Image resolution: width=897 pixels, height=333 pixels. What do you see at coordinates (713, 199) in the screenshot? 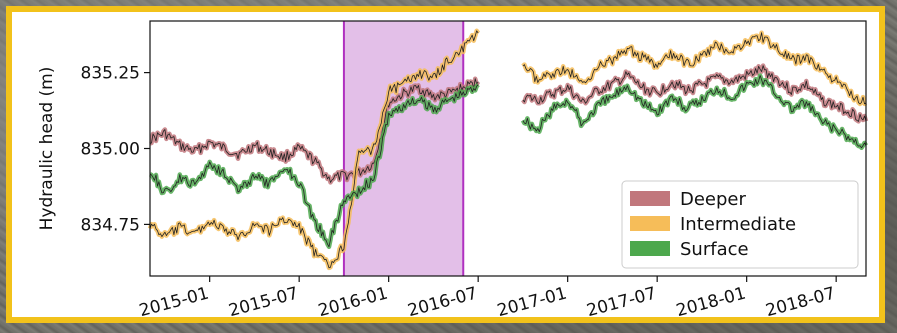
I see `legend-label-deeper: Deeper` at bounding box center [713, 199].